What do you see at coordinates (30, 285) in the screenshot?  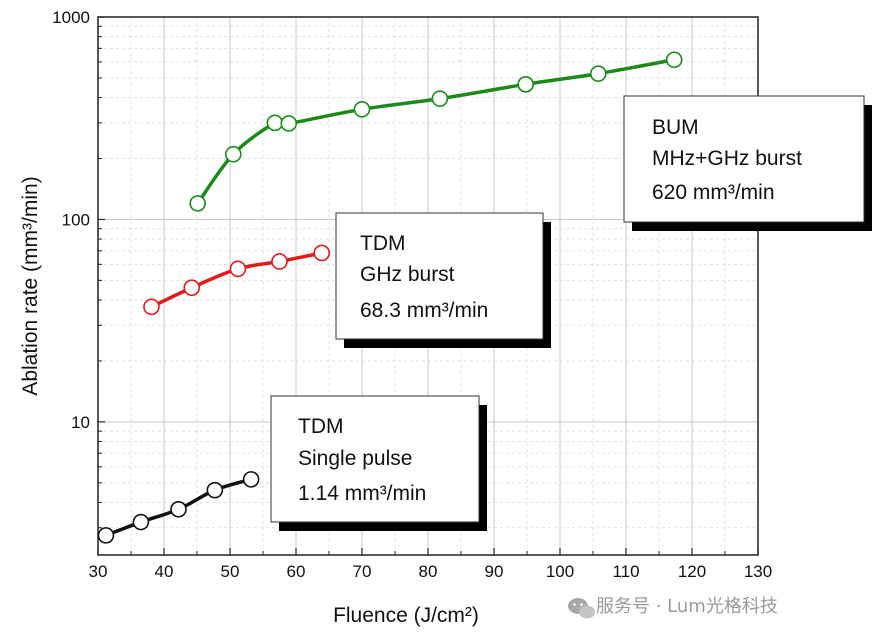 I see `y-axis-title: Ablation rate (mm³/min)` at bounding box center [30, 285].